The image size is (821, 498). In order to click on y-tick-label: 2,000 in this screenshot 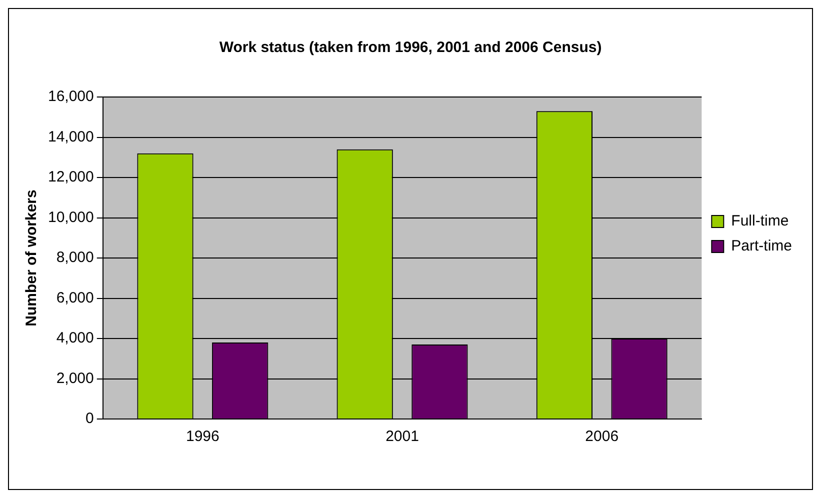, I will do `click(75, 378)`.